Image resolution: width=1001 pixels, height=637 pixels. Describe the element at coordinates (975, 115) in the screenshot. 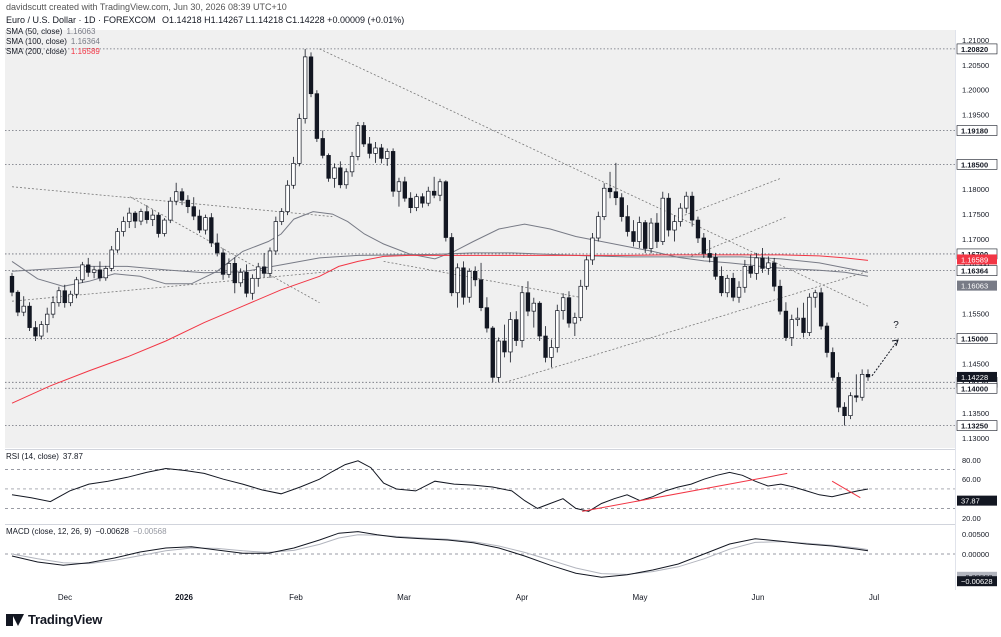

I see `y-tick-label: 1.19500` at that location.